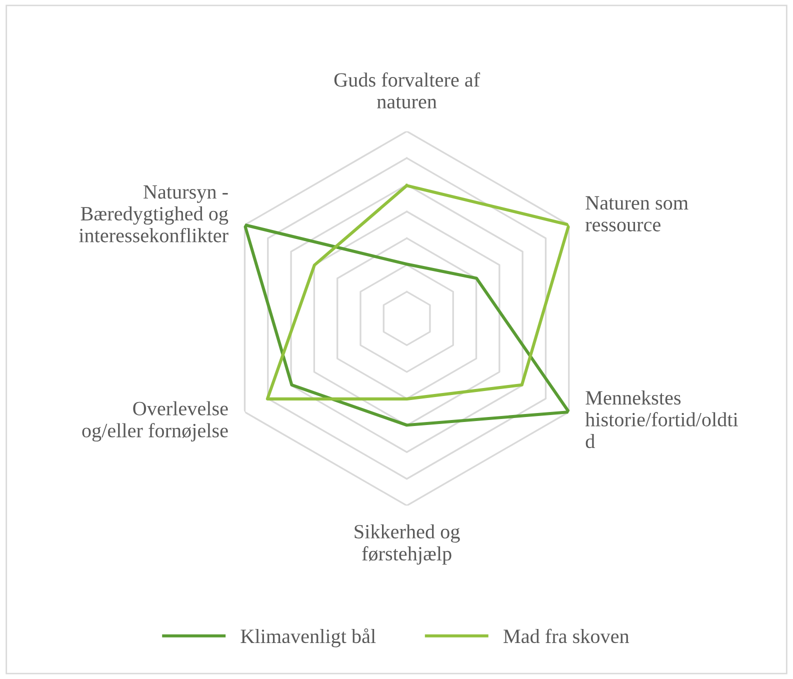  What do you see at coordinates (636, 214) in the screenshot?
I see `spoke-label: Naturen som ressource` at bounding box center [636, 214].